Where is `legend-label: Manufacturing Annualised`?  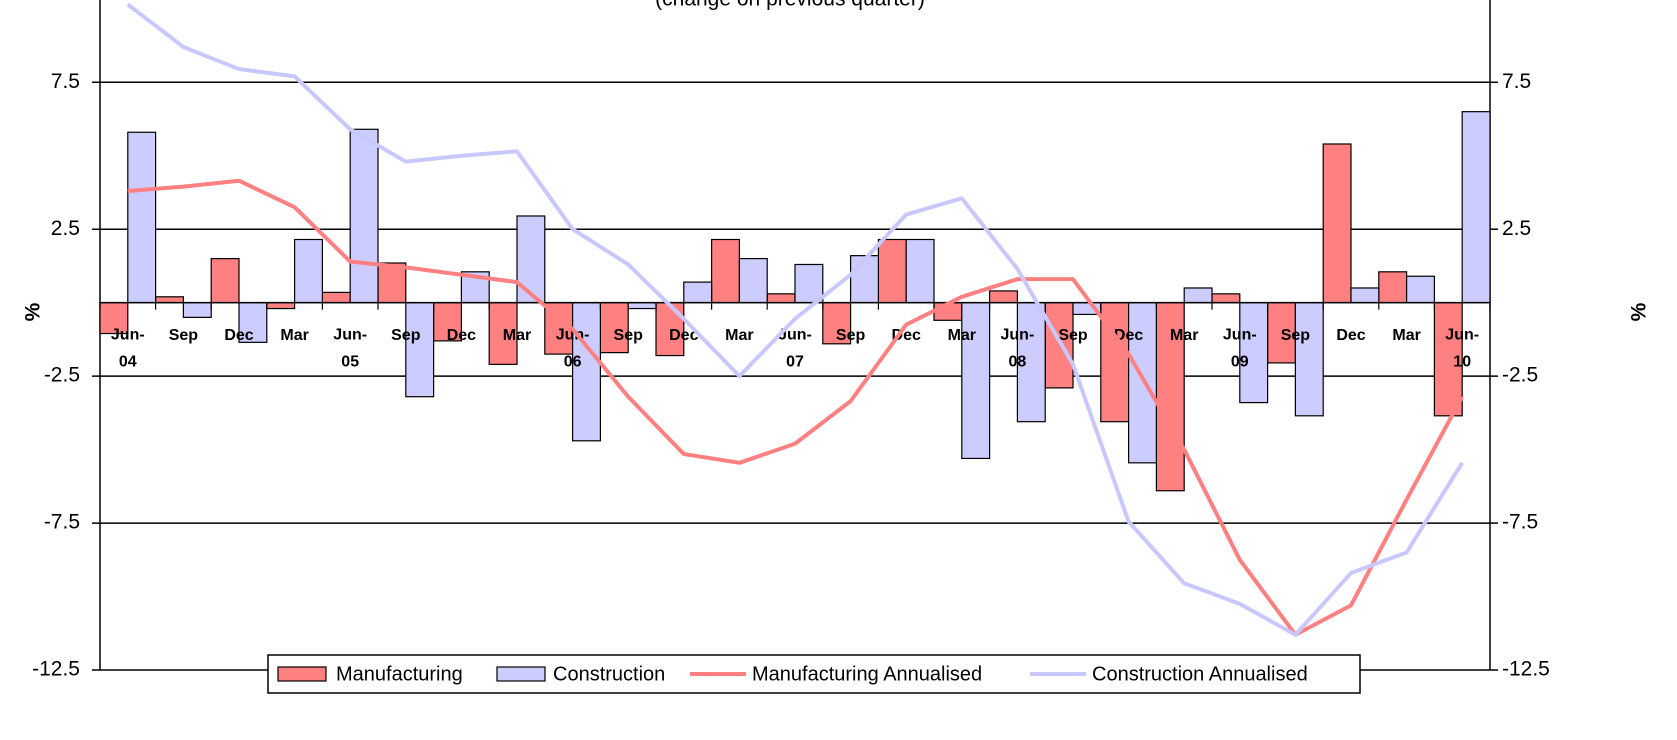 legend-label: Manufacturing Annualised is located at coordinates (867, 674).